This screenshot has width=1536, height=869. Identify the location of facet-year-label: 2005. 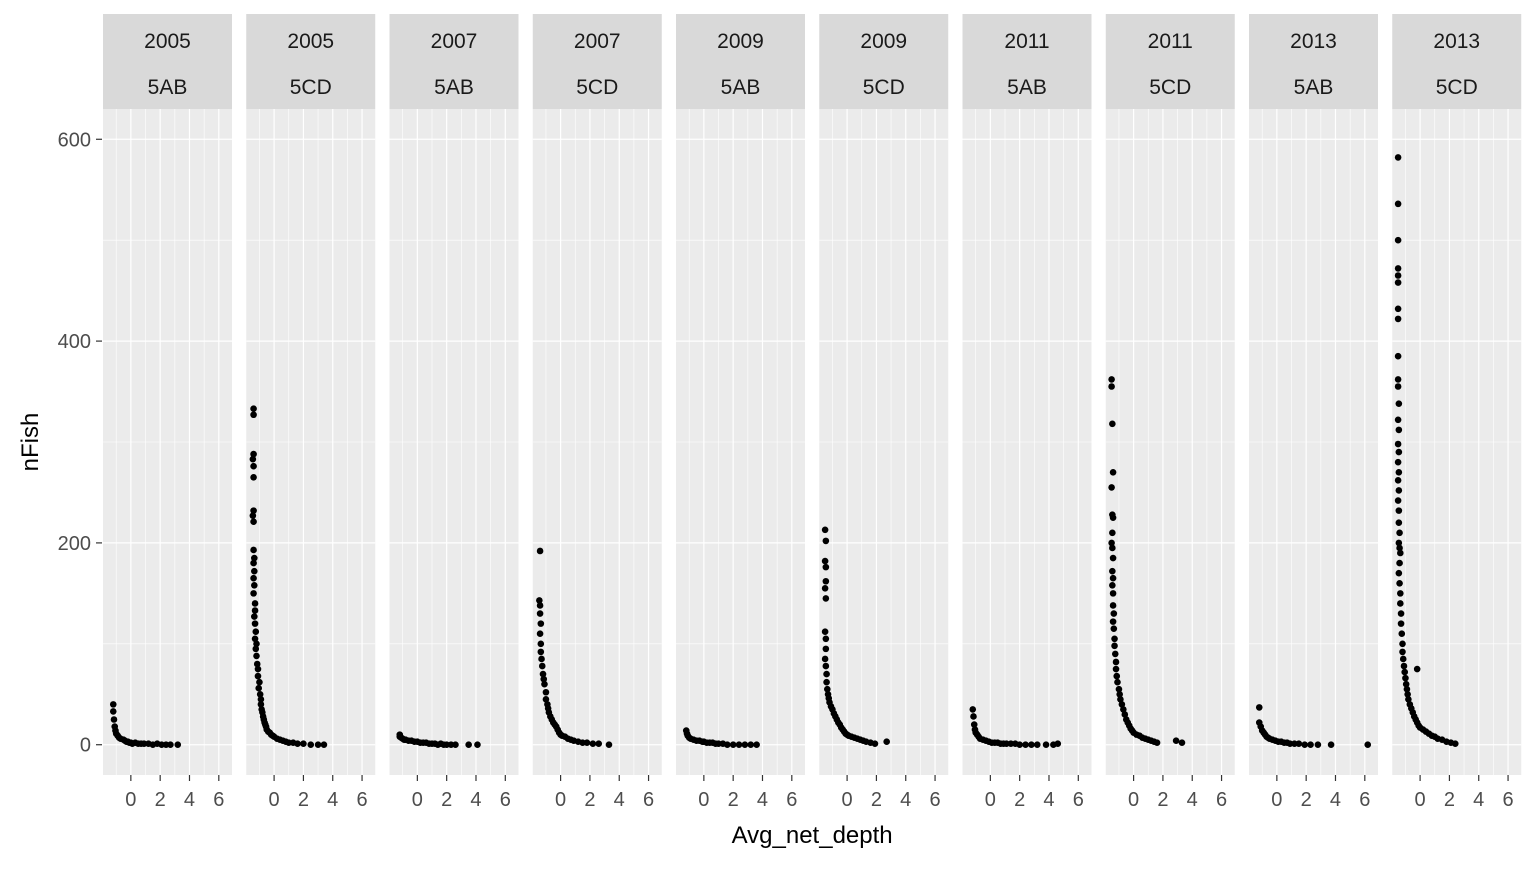
(310, 41).